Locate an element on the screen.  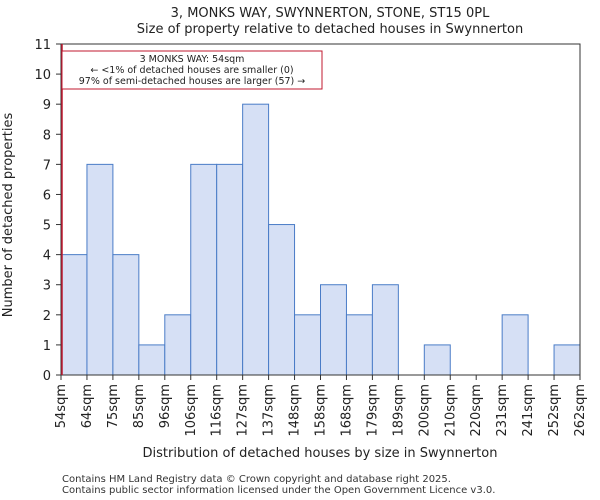
bar-168sqm is located at coordinates (359, 345).